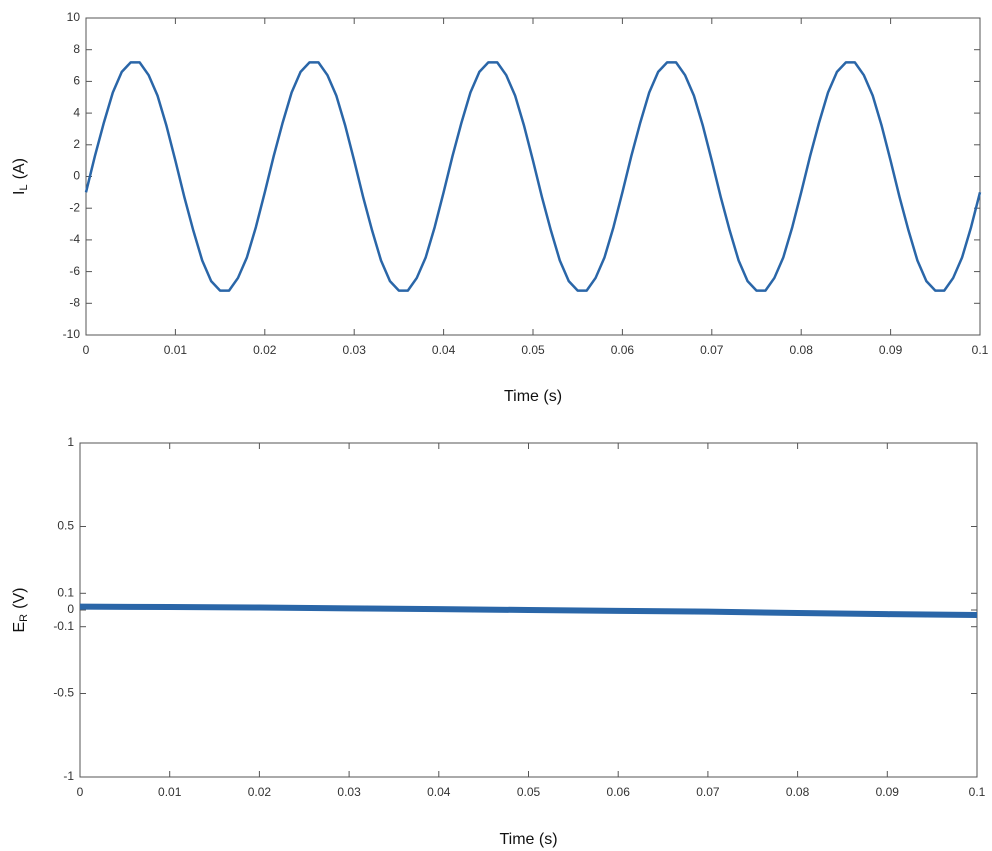  What do you see at coordinates (76, 112) in the screenshot?
I see `y-tick-label: 4` at bounding box center [76, 112].